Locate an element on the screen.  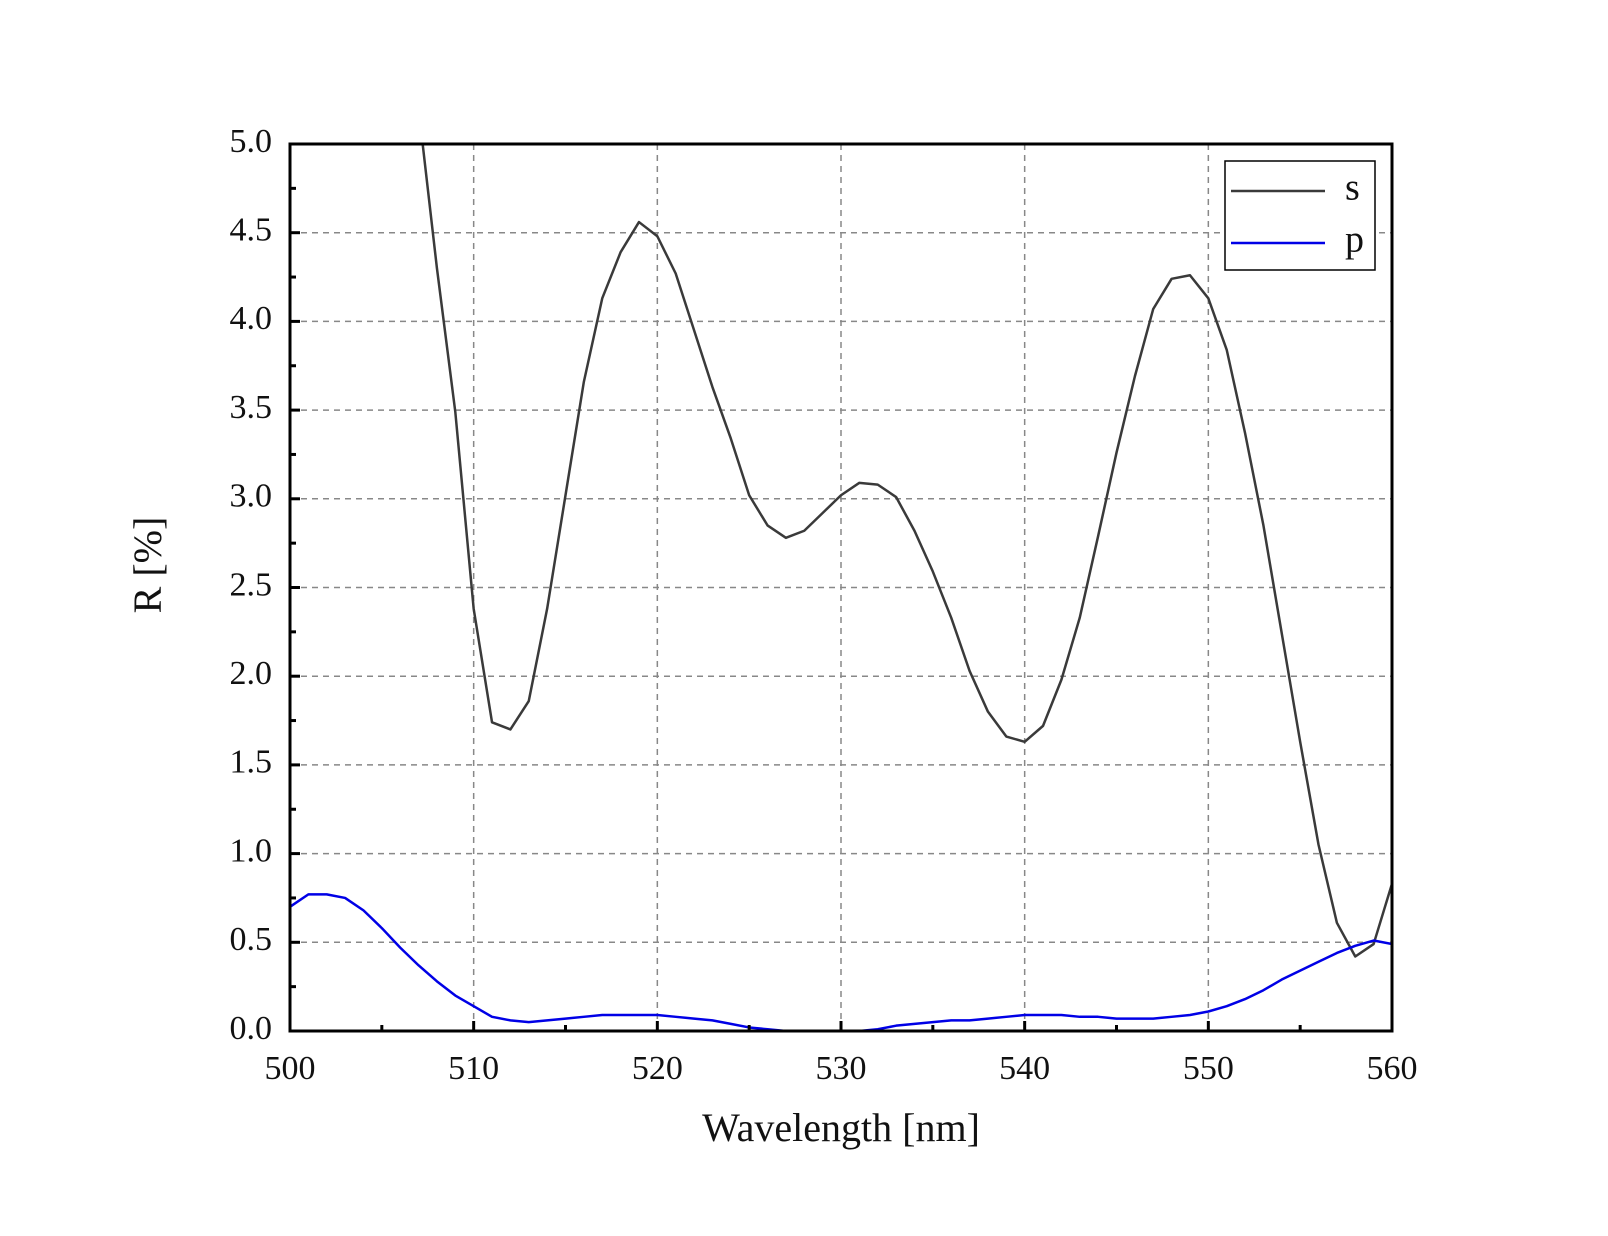
y-tick-label: 4.5 is located at coordinates (251, 229).